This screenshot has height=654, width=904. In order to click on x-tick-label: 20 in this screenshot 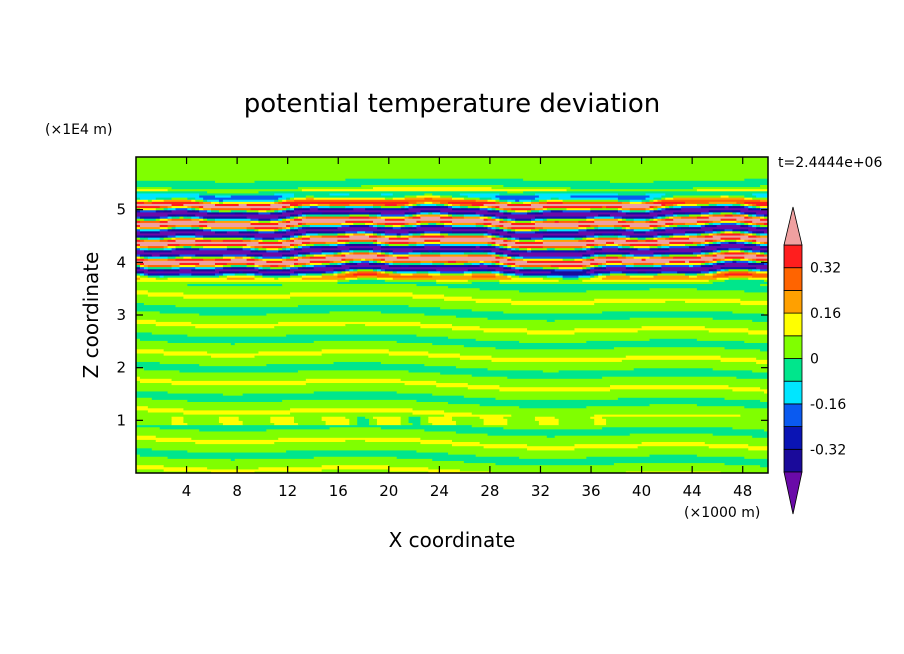, I will do `click(388, 491)`.